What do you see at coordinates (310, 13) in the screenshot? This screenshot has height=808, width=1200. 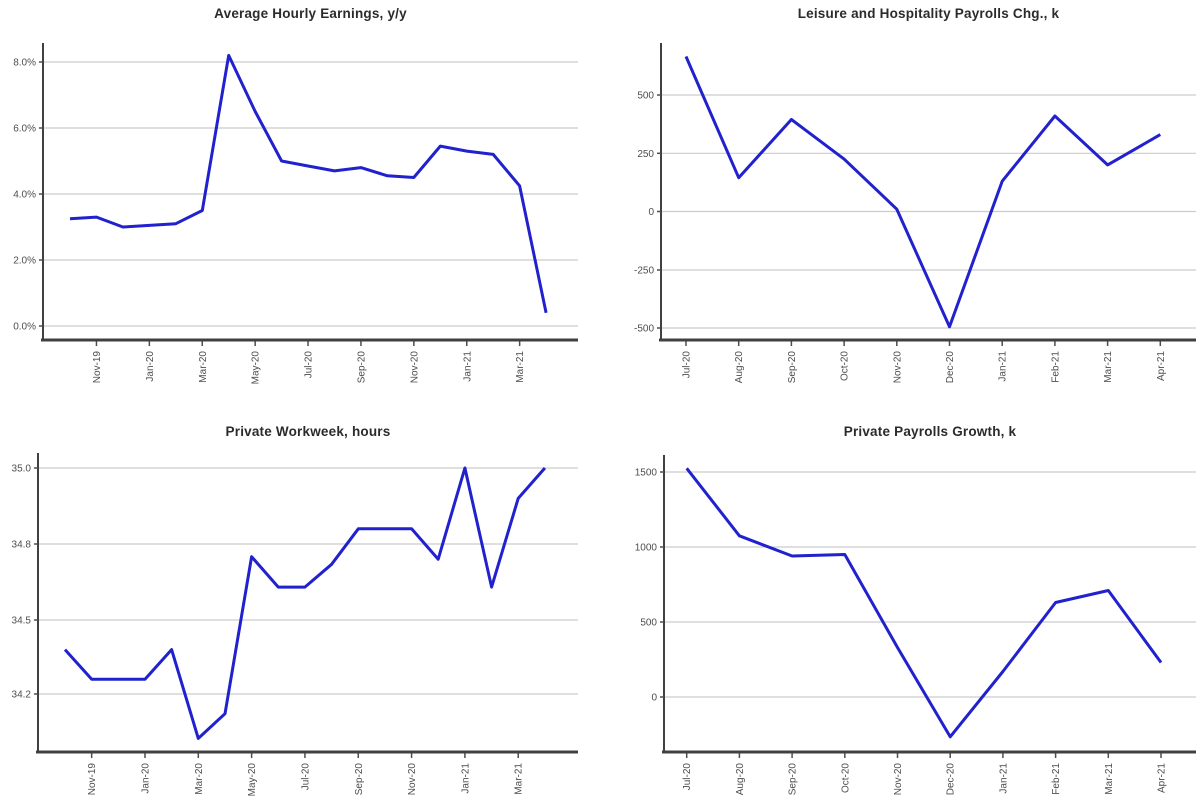 I see `chart-title: Average Hourly Earnings, y/y` at bounding box center [310, 13].